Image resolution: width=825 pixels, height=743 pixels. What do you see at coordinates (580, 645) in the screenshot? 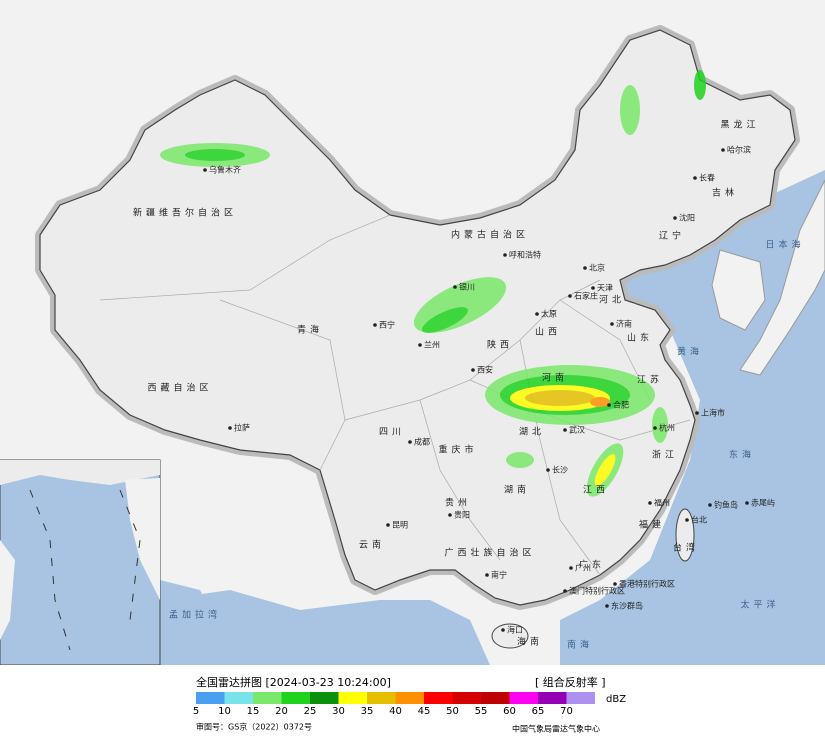
I see `sea-label: 南海` at bounding box center [580, 645].